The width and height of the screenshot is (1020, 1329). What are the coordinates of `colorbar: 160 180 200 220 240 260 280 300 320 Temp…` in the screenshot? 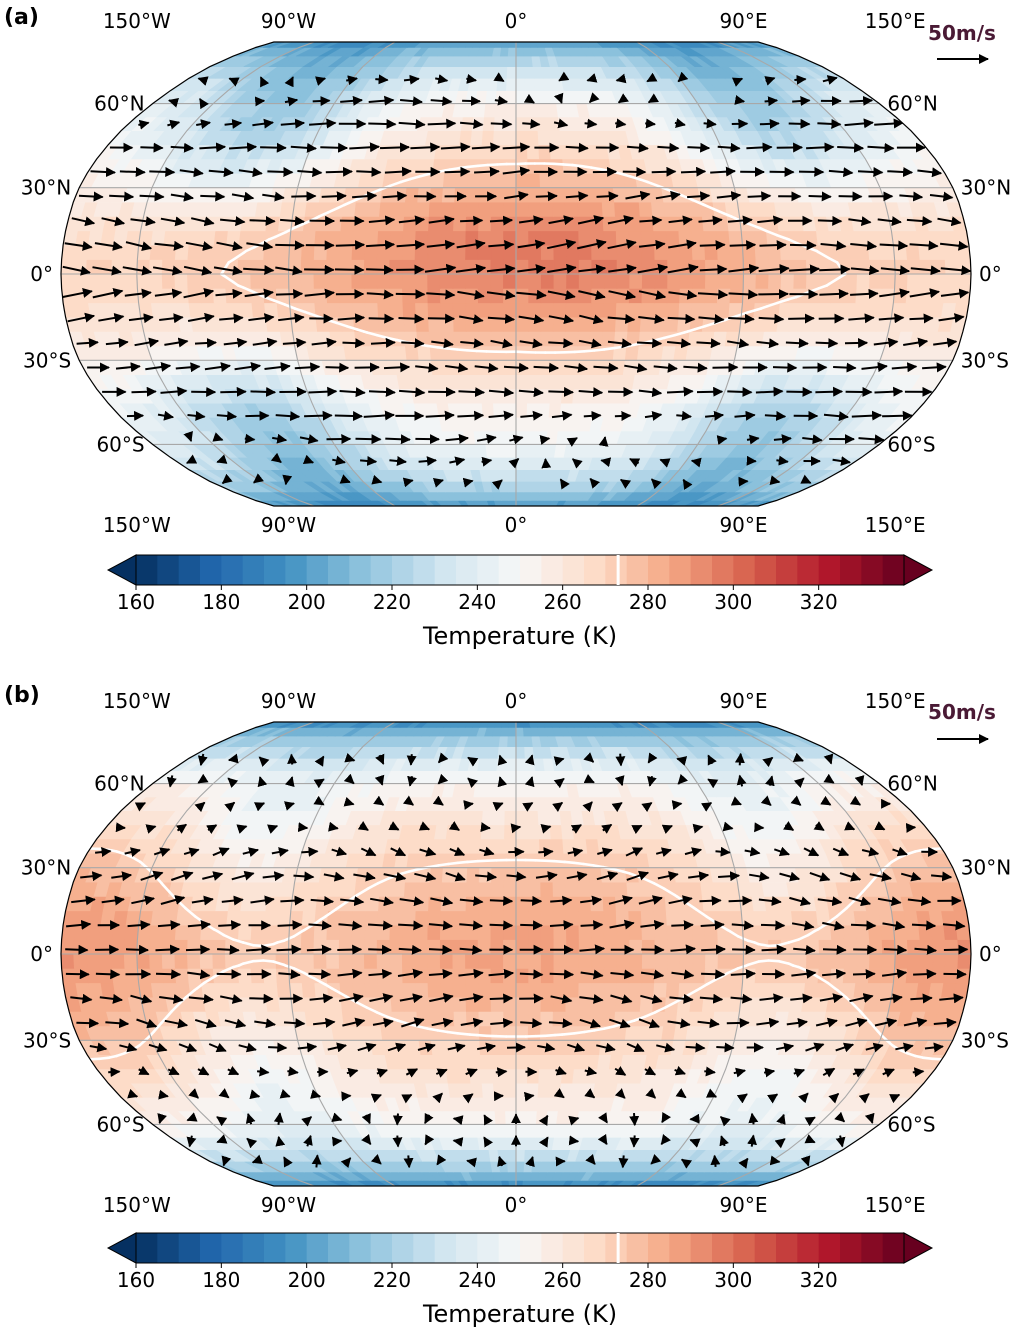 It's located at (520, 602).